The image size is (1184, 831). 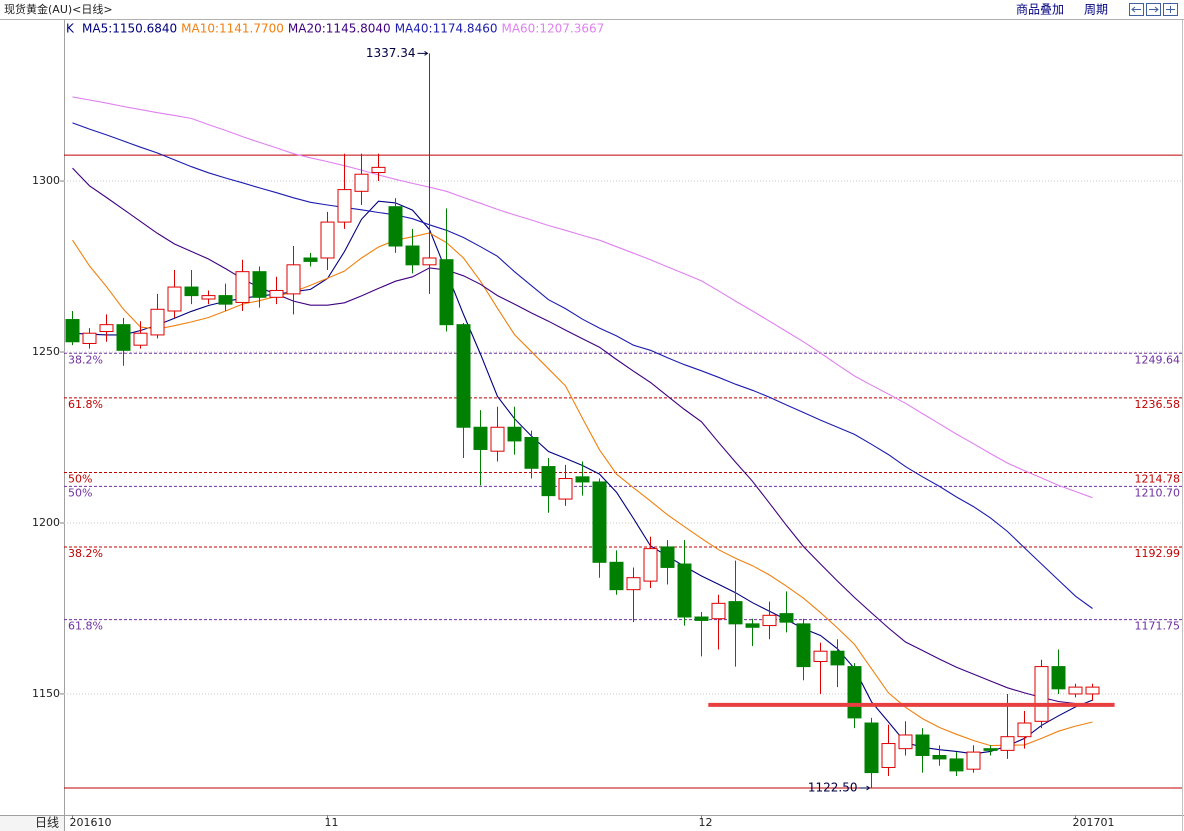 I want to click on legend-entry: MA20:1145.8040, so click(x=339, y=29).